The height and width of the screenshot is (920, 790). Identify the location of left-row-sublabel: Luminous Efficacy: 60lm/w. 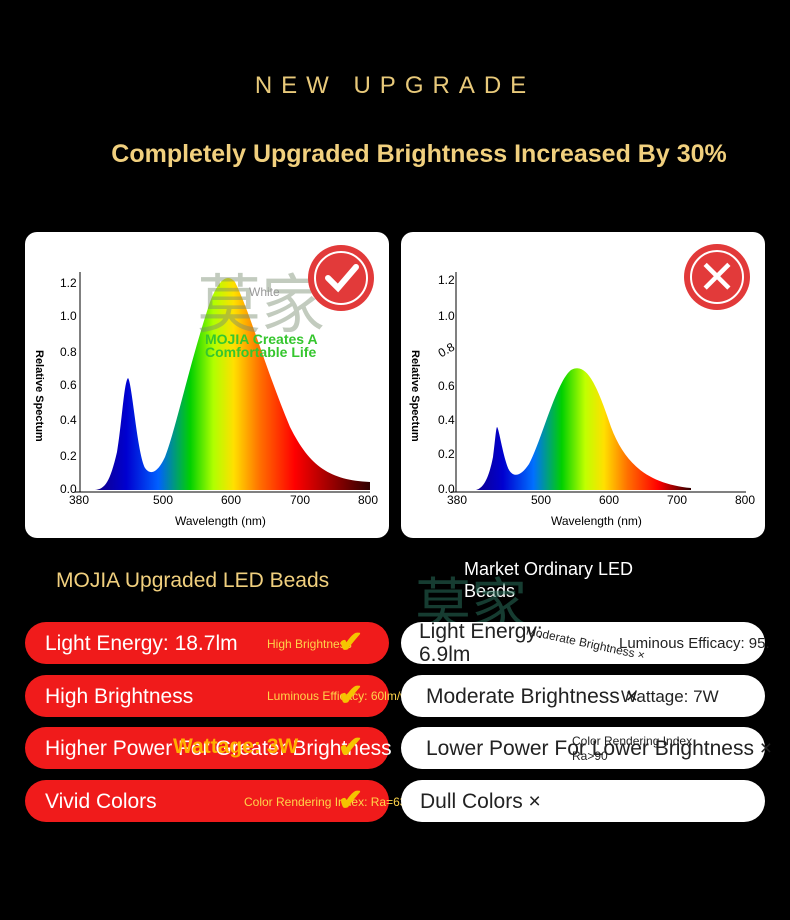
(338, 696).